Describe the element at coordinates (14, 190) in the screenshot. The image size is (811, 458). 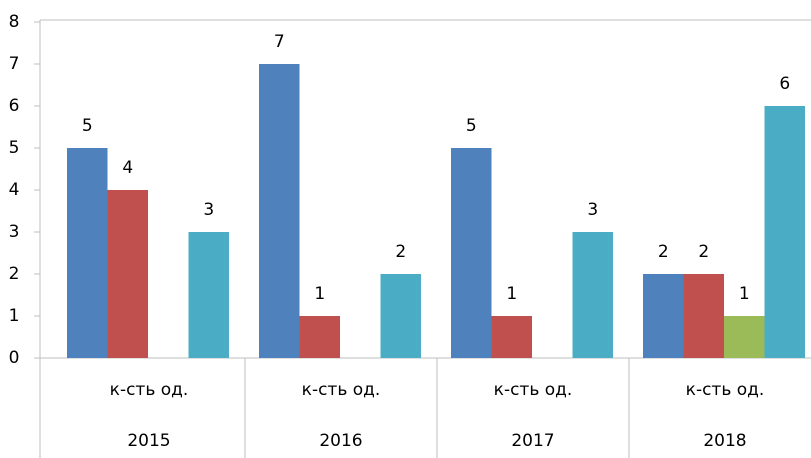
I see `y-tick-label: 4` at that location.